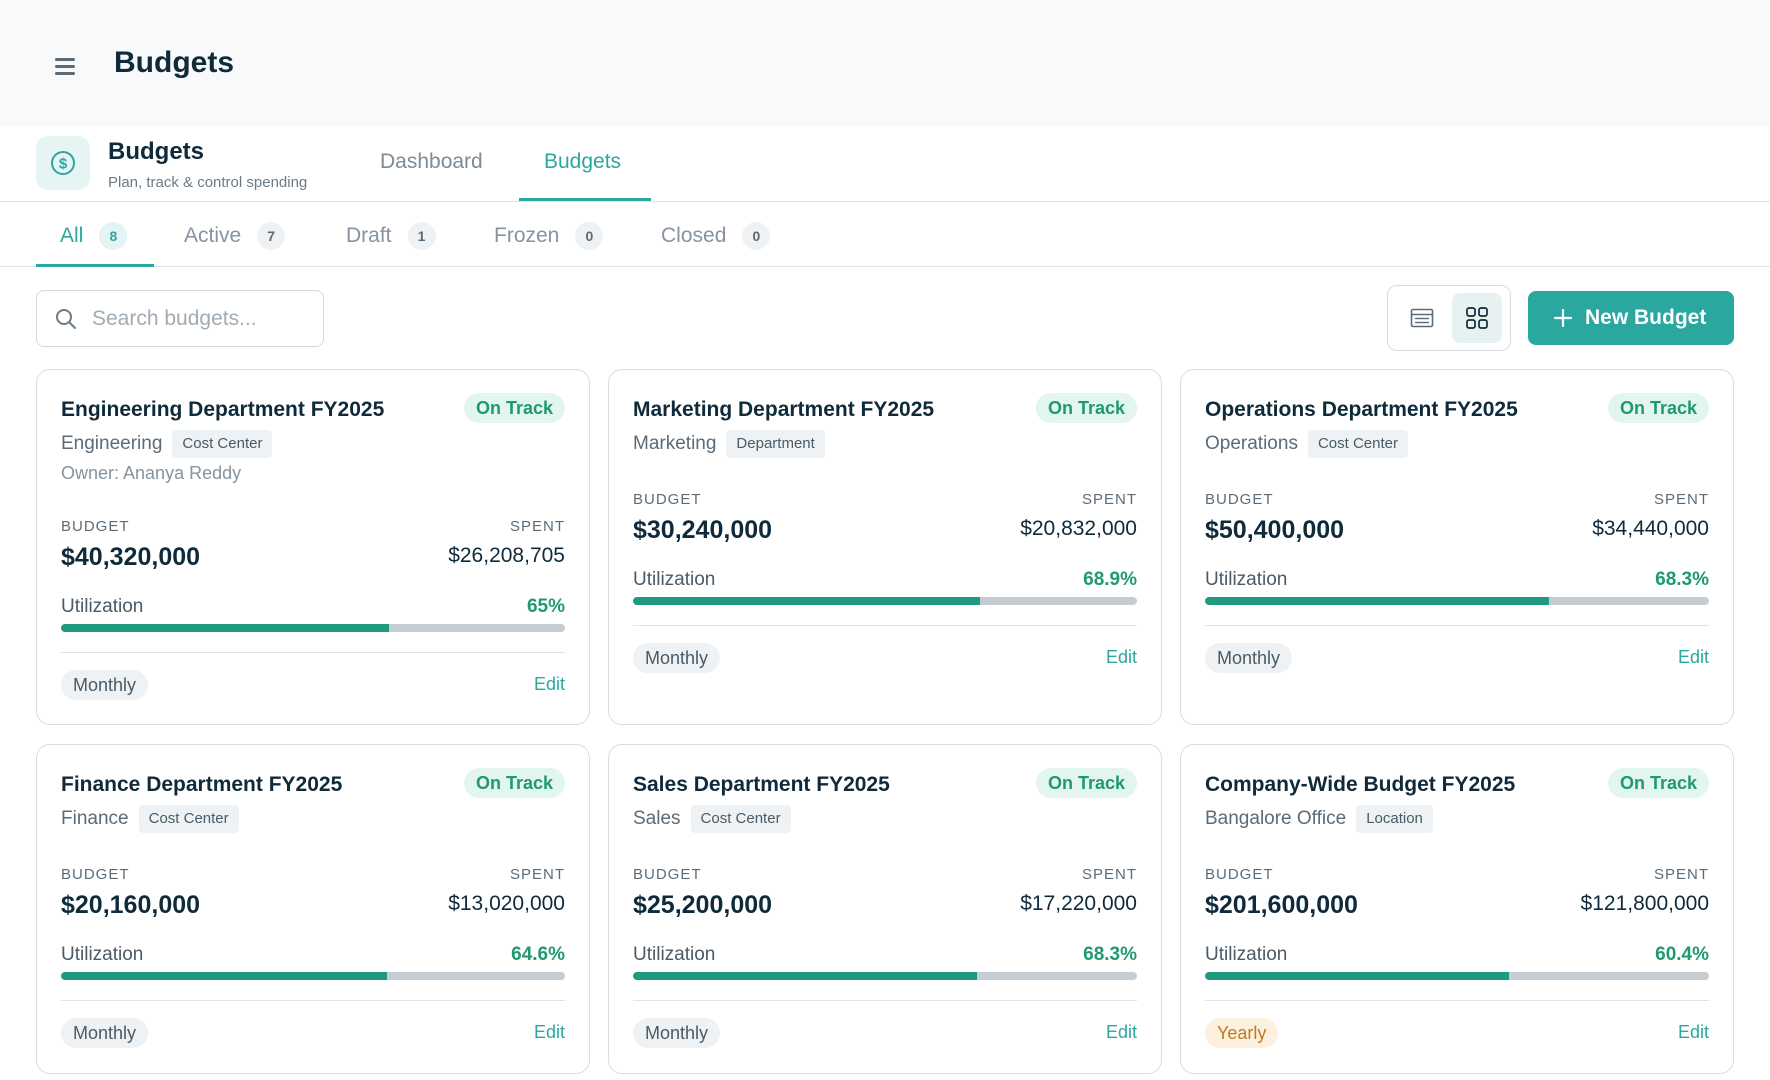 Image resolution: width=1770 pixels, height=1080 pixels. What do you see at coordinates (694, 235) in the screenshot?
I see `filter-tab-label: Closed` at bounding box center [694, 235].